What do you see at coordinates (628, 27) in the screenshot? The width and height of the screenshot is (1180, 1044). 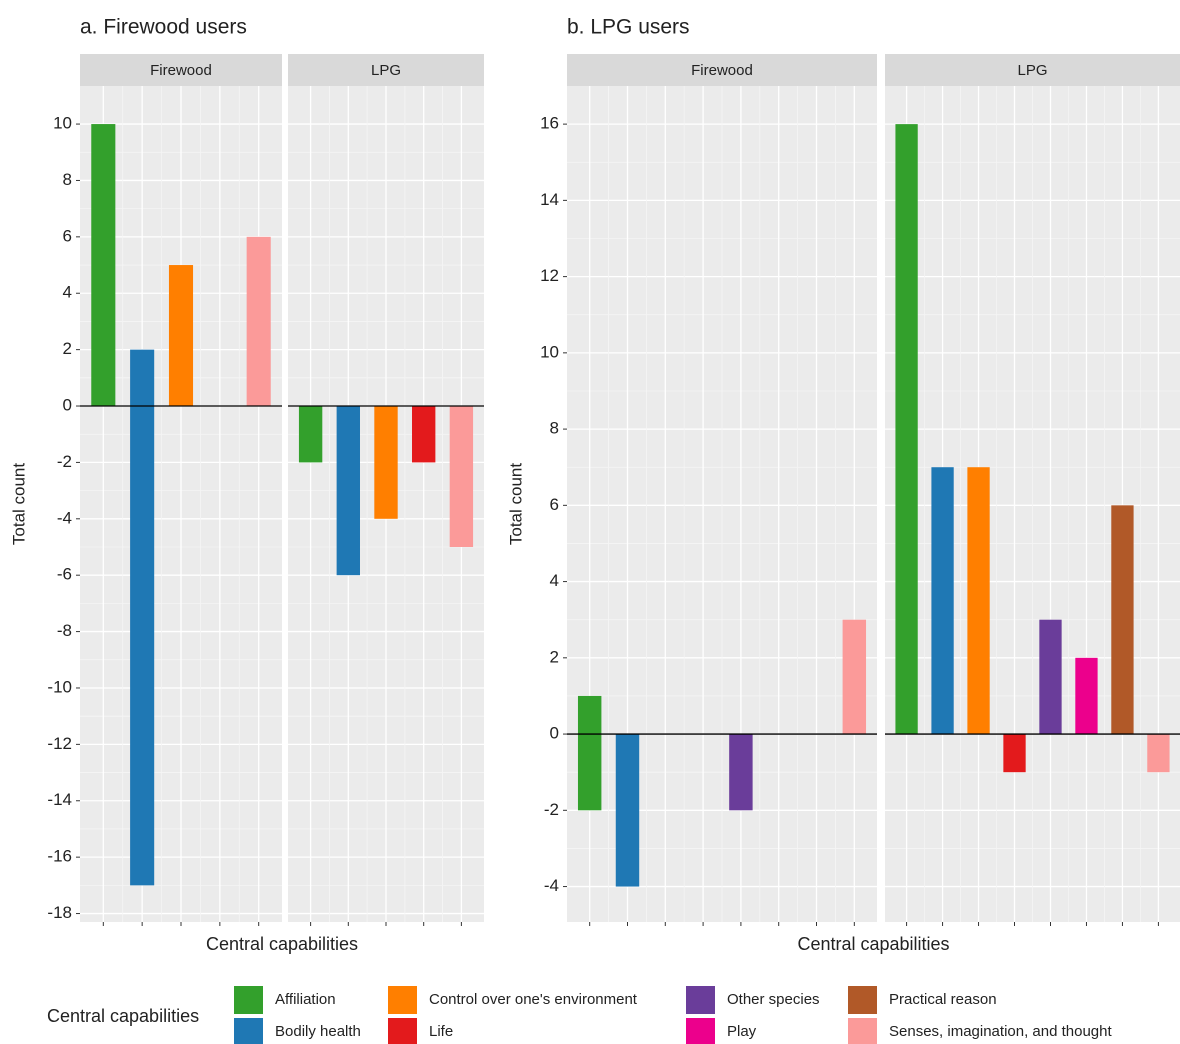 I see `chart-title: b. LPG users` at bounding box center [628, 27].